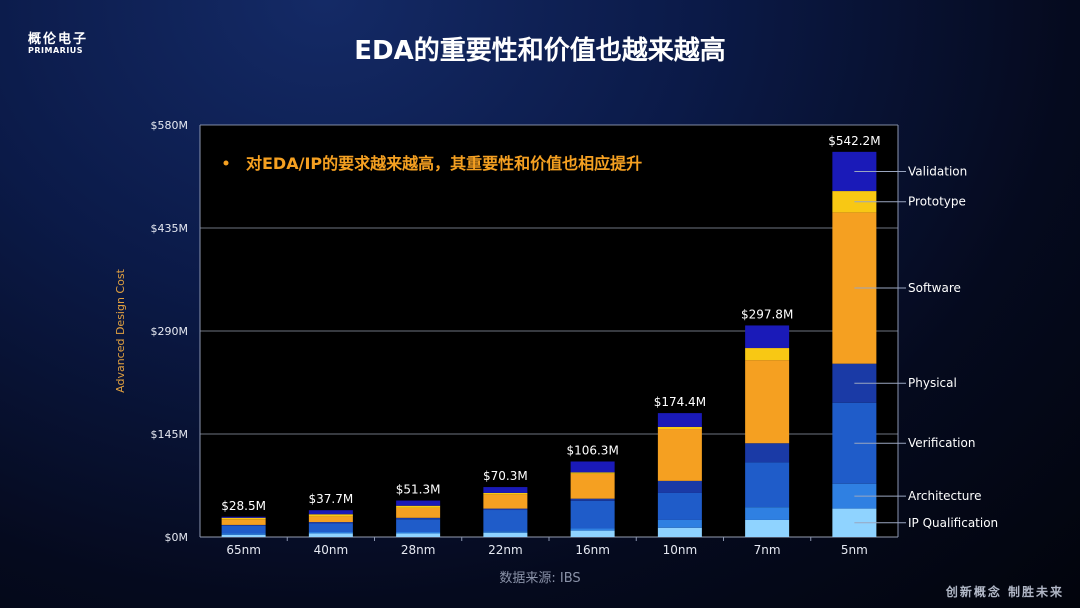  I want to click on total-label: $542.2M, so click(854, 141).